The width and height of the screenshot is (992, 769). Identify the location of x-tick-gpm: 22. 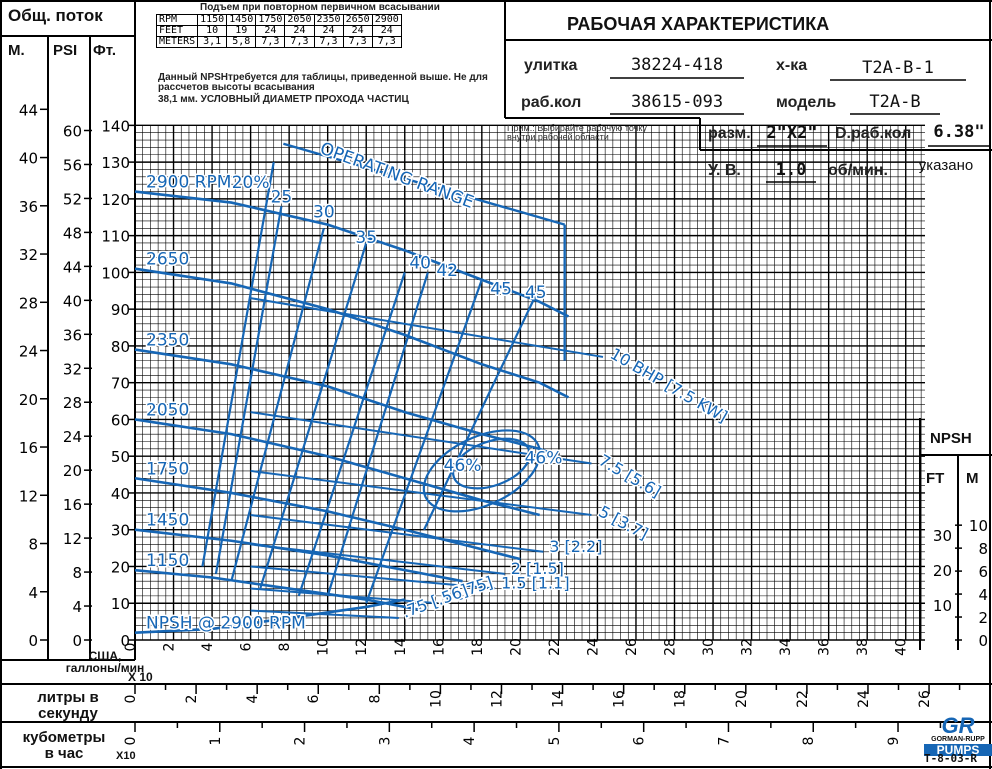
(555, 647).